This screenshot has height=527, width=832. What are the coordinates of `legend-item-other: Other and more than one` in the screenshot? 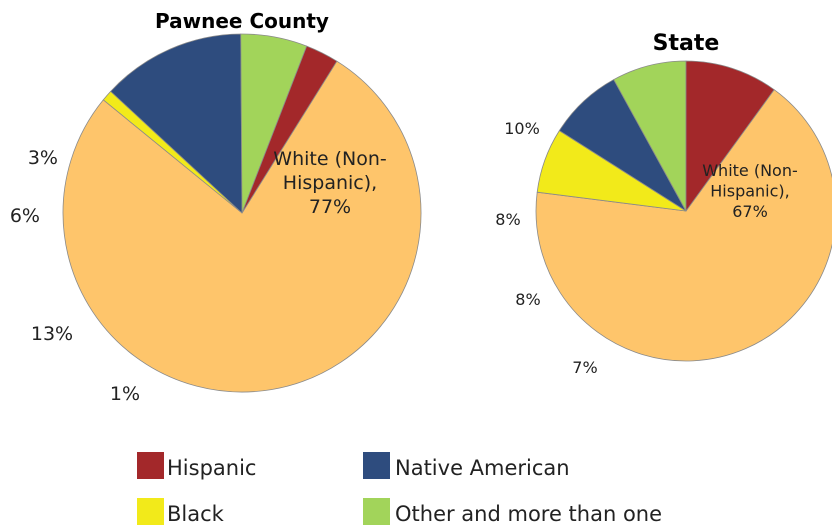 It's located at (512, 512).